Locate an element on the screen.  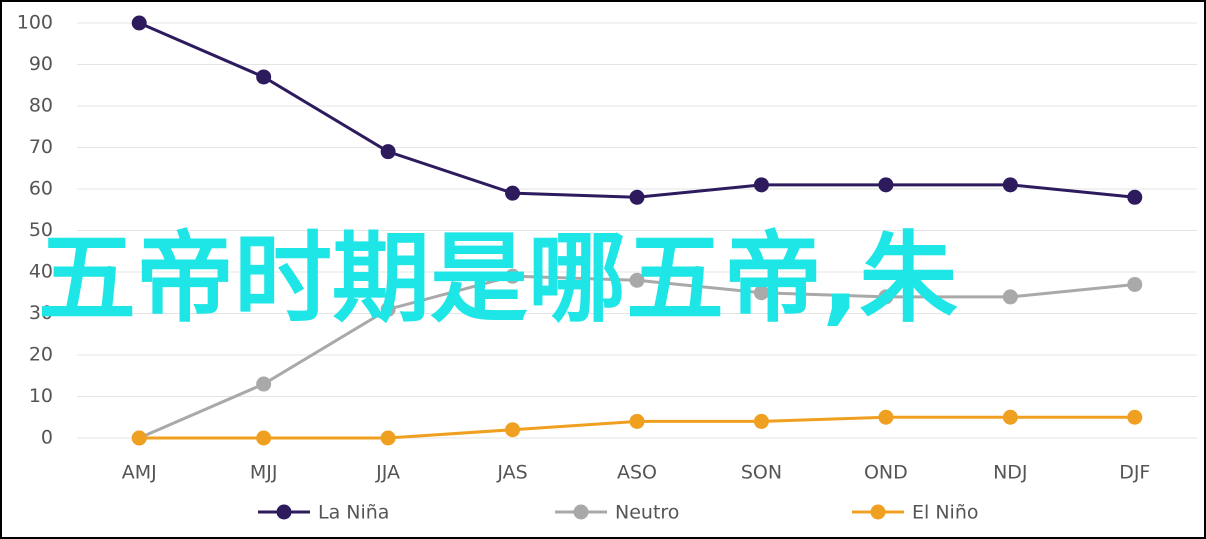
x-tick-label: DJF is located at coordinates (1134, 473).